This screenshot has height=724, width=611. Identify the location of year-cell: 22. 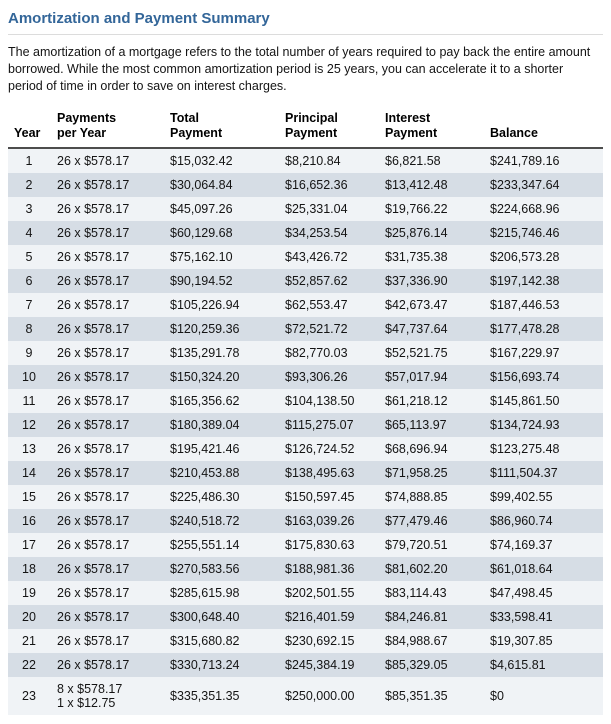
(29, 665).